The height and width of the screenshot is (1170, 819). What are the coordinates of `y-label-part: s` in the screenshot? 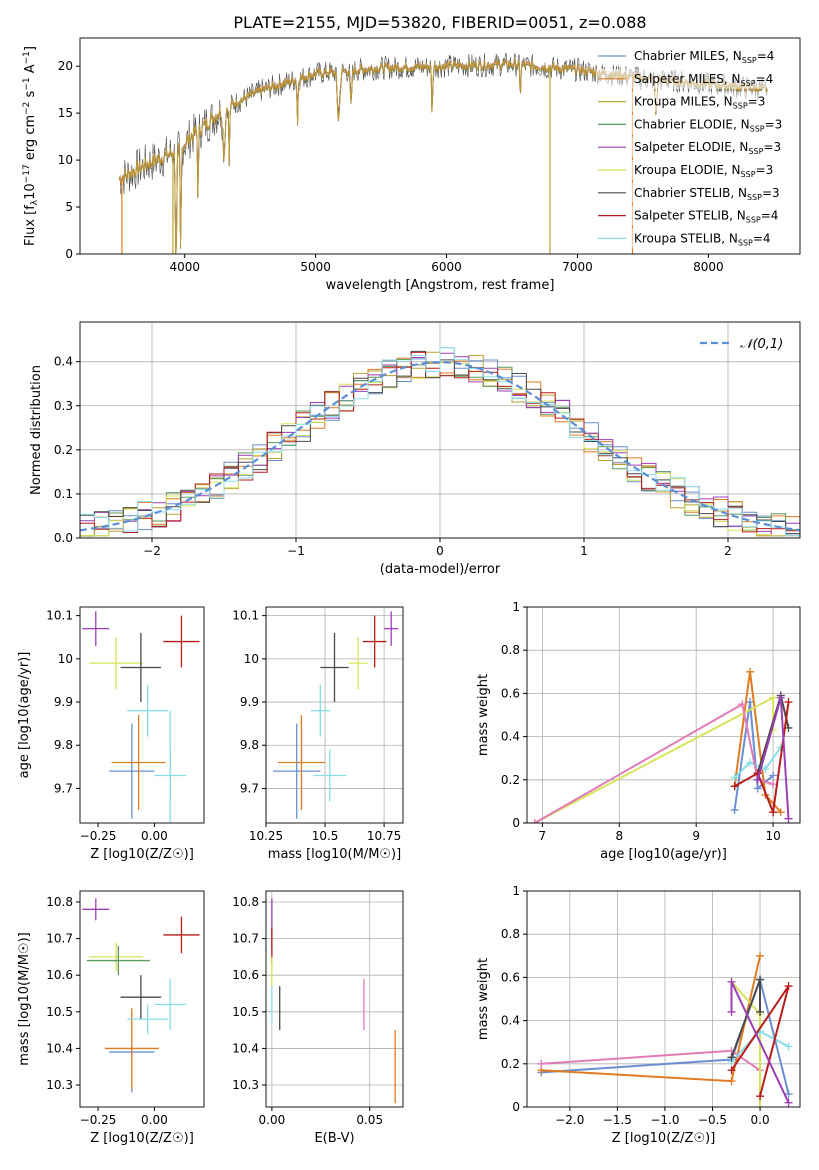 It's located at (30, 95).